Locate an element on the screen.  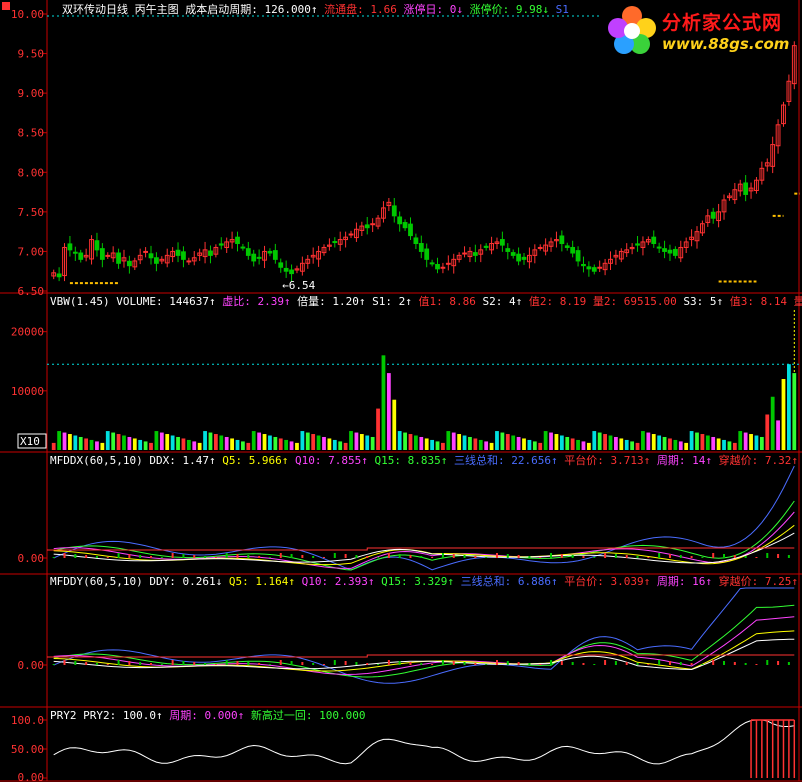
ddy-zero-label: 0.00 is located at coordinates (31, 665).